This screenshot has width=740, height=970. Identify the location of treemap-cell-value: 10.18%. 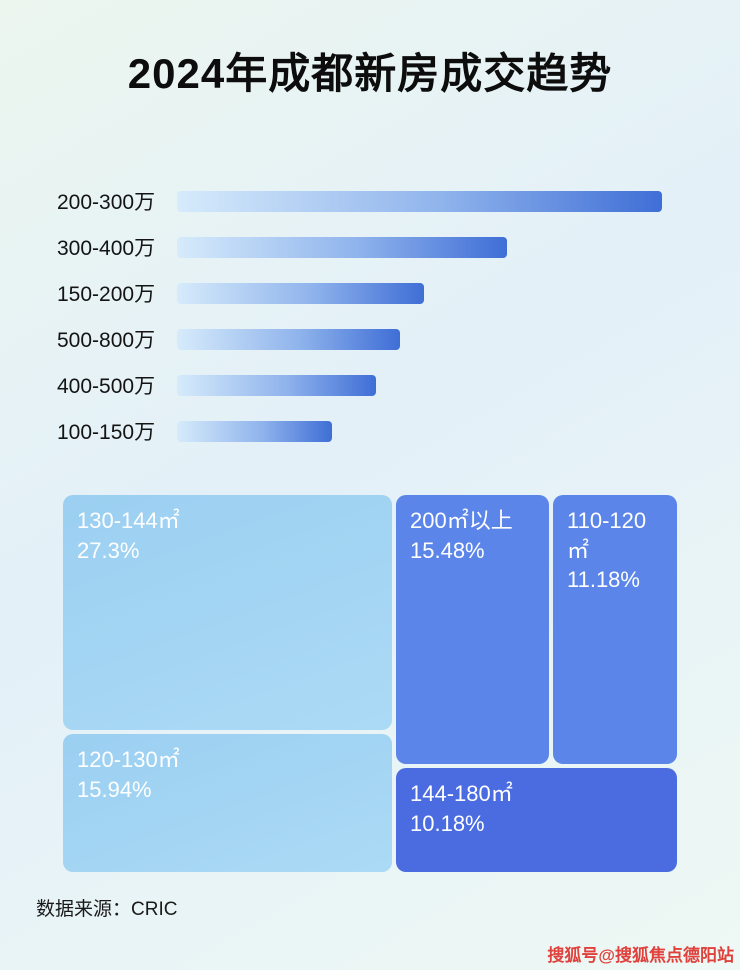
(447, 823).